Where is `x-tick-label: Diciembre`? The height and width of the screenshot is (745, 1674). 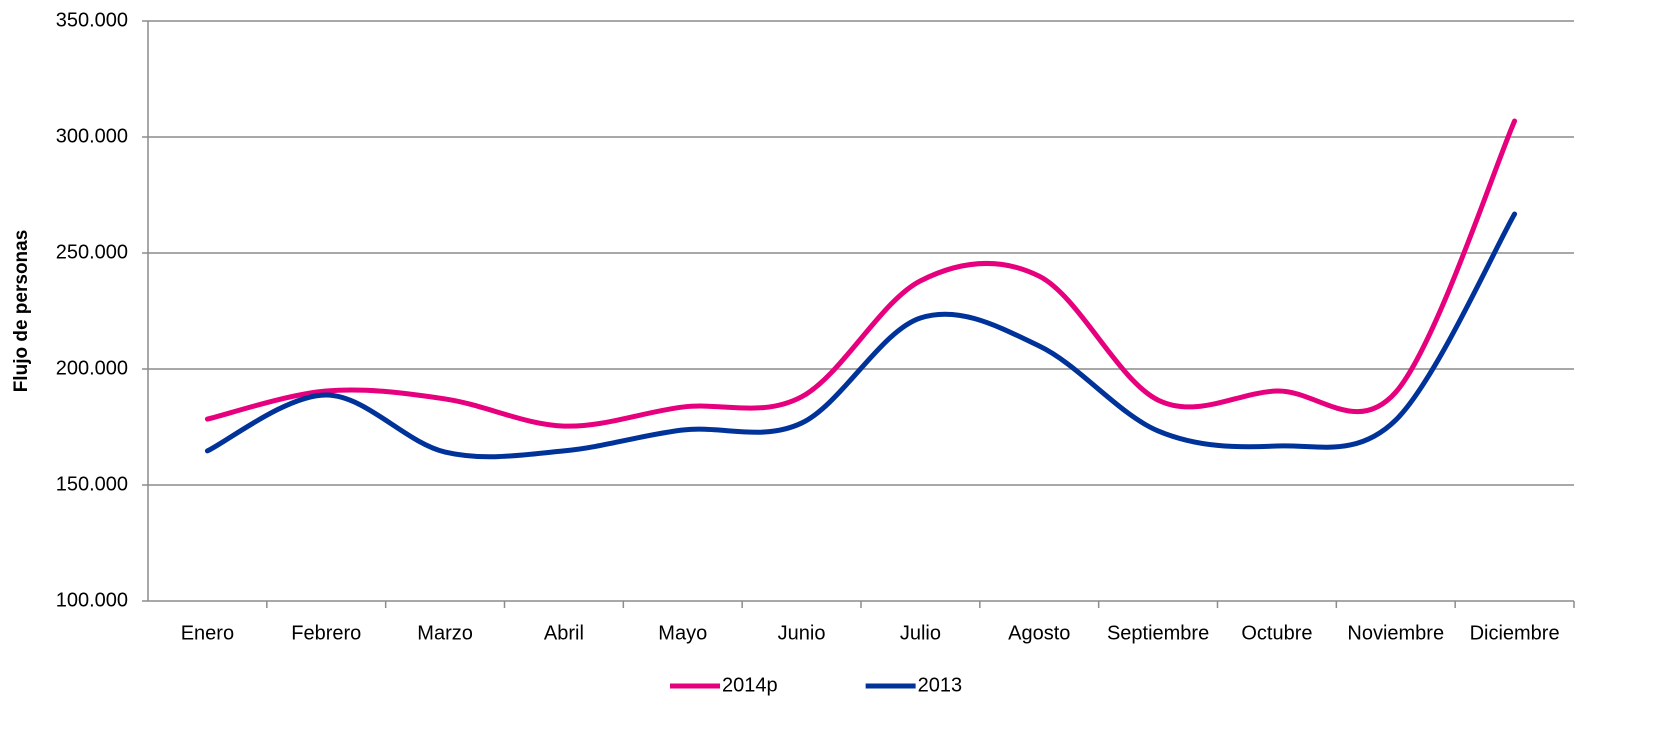
x-tick-label: Diciembre is located at coordinates (1515, 633).